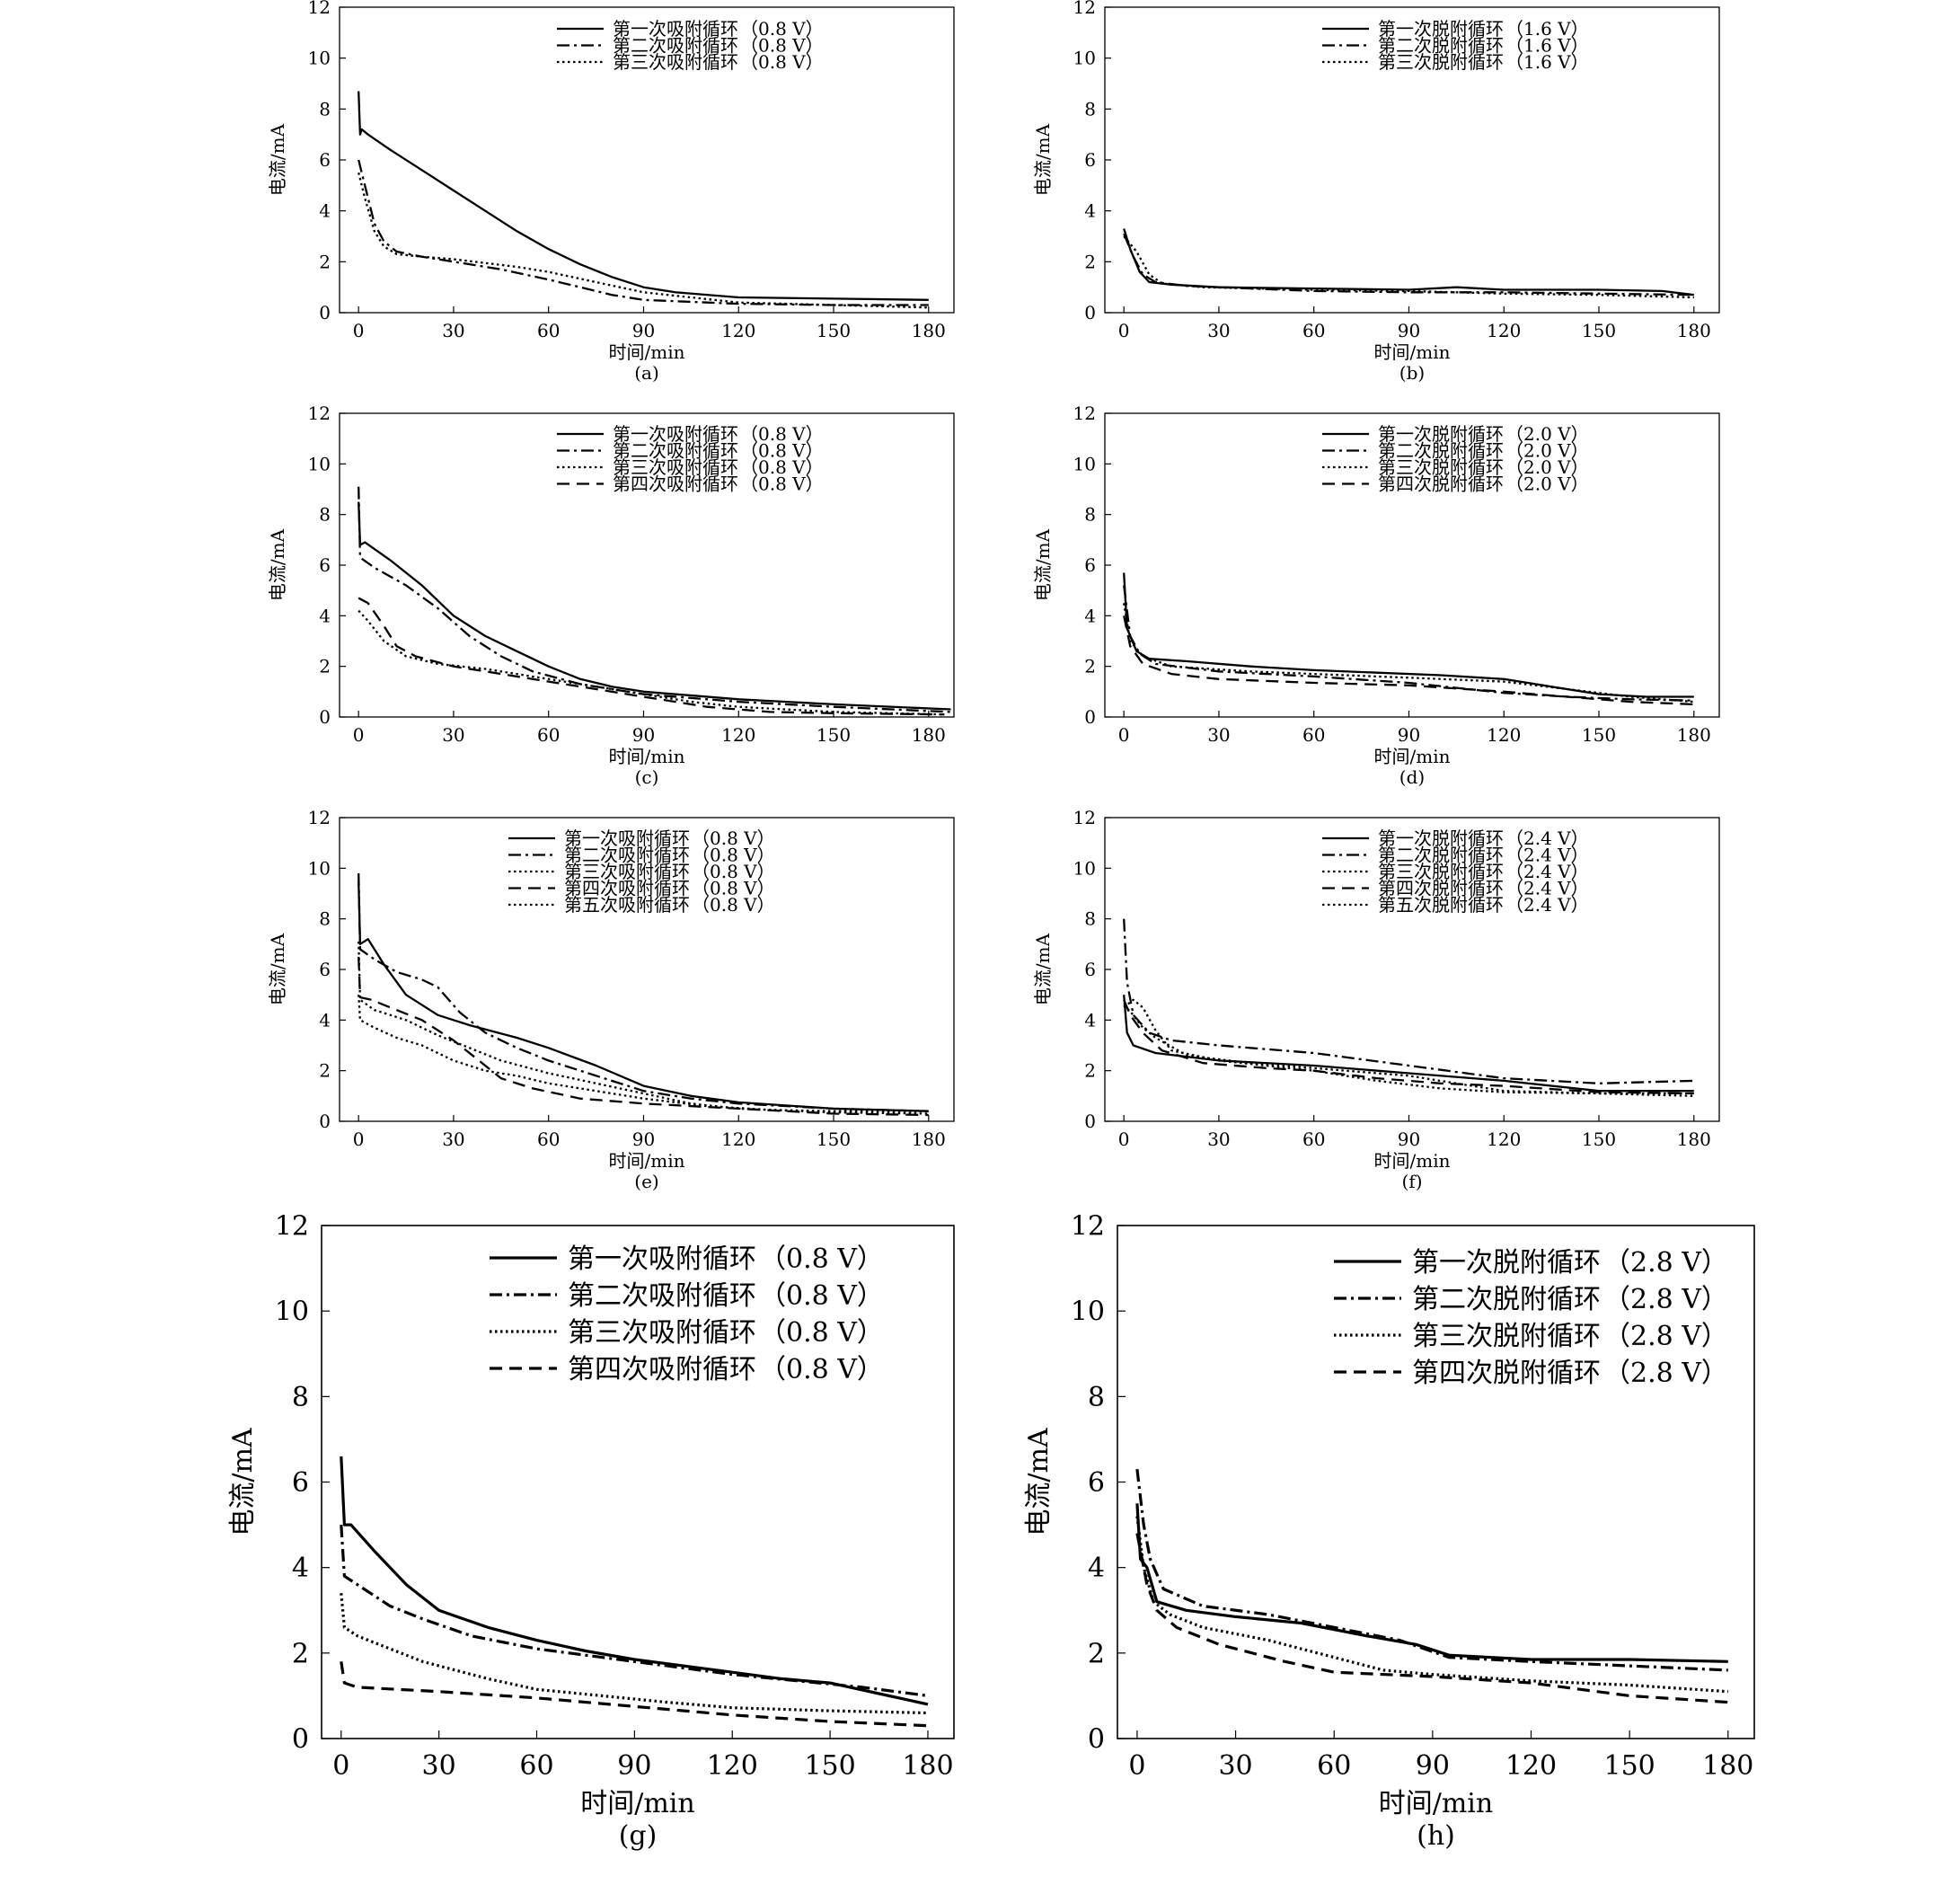  I want to click on x-tick-label: 180, so click(1694, 735).